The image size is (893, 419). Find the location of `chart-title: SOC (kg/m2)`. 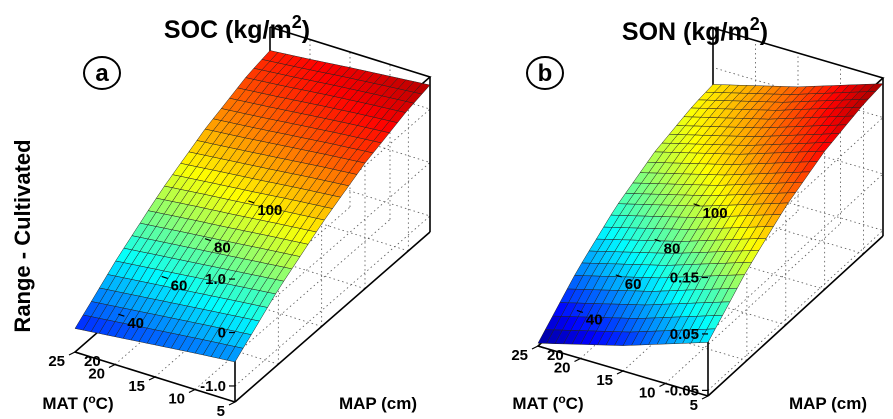

chart-title: SOC (kg/m2) is located at coordinates (237, 28).